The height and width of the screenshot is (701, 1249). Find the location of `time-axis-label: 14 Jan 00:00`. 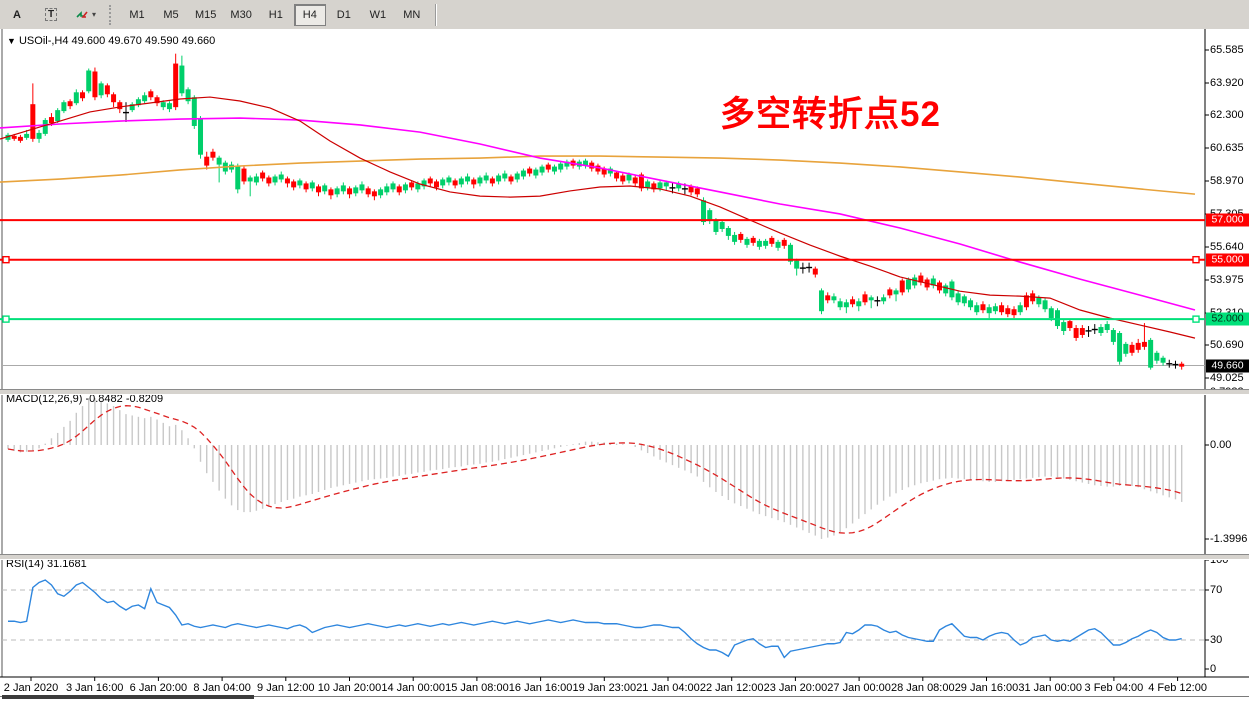

time-axis-label: 14 Jan 00:00 is located at coordinates (413, 688).